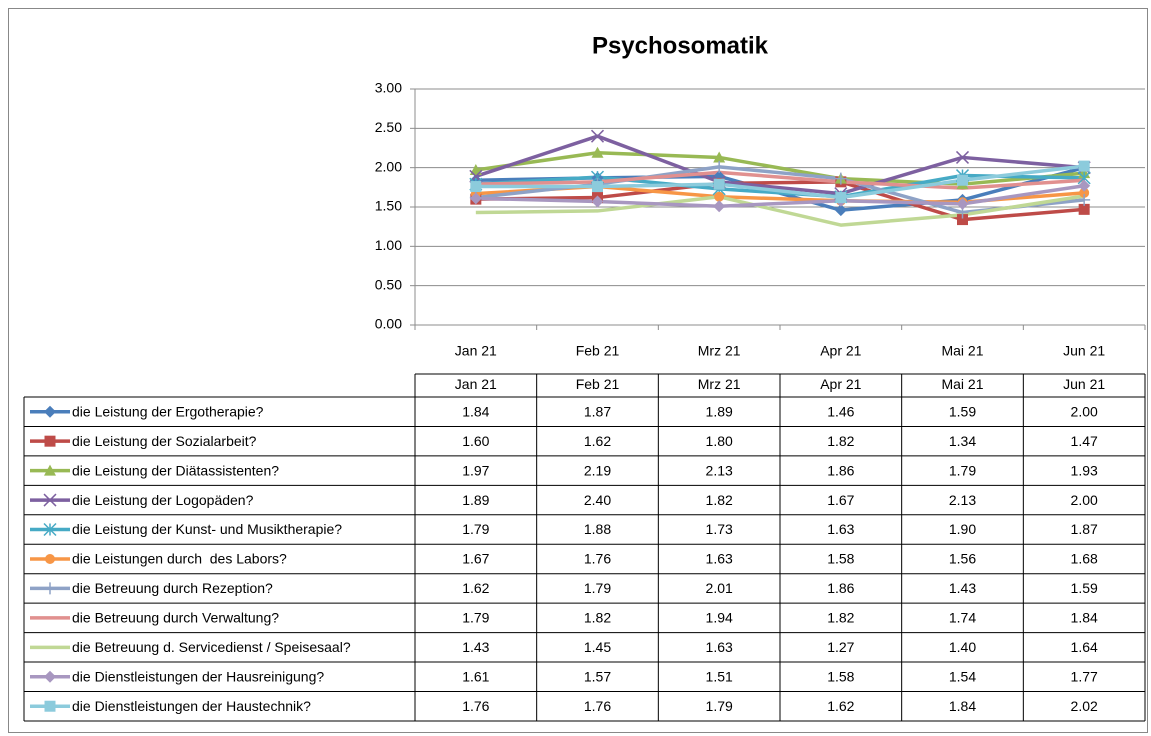 The height and width of the screenshot is (736, 1151). Describe the element at coordinates (840, 351) in the screenshot. I see `x-tick-label: Apr 21` at that location.